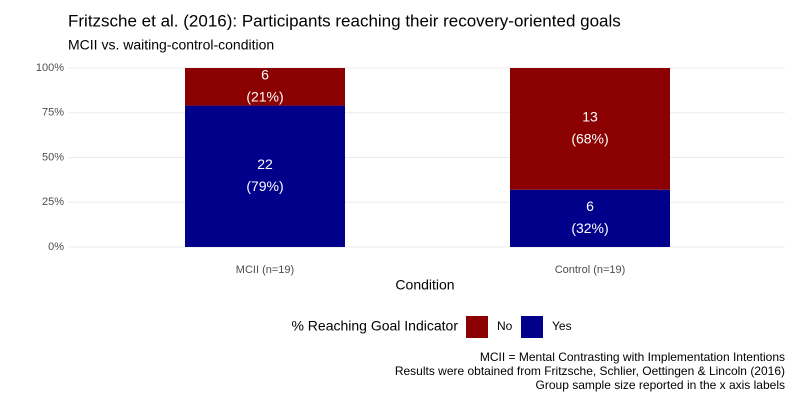 The image size is (800, 410). I want to click on y-tick-label: 50%, so click(53, 157).